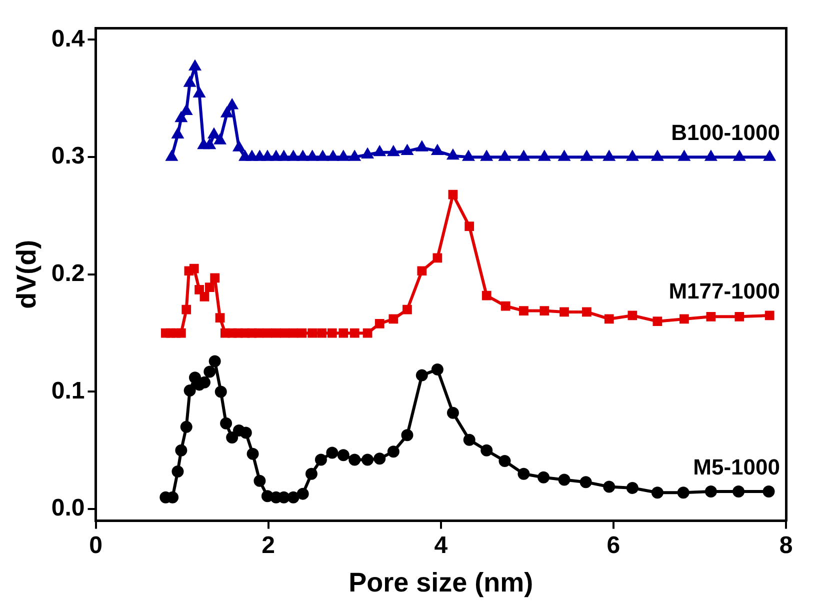 Image resolution: width=816 pixels, height=612 pixels. I want to click on series-label: M177-1000, so click(724, 291).